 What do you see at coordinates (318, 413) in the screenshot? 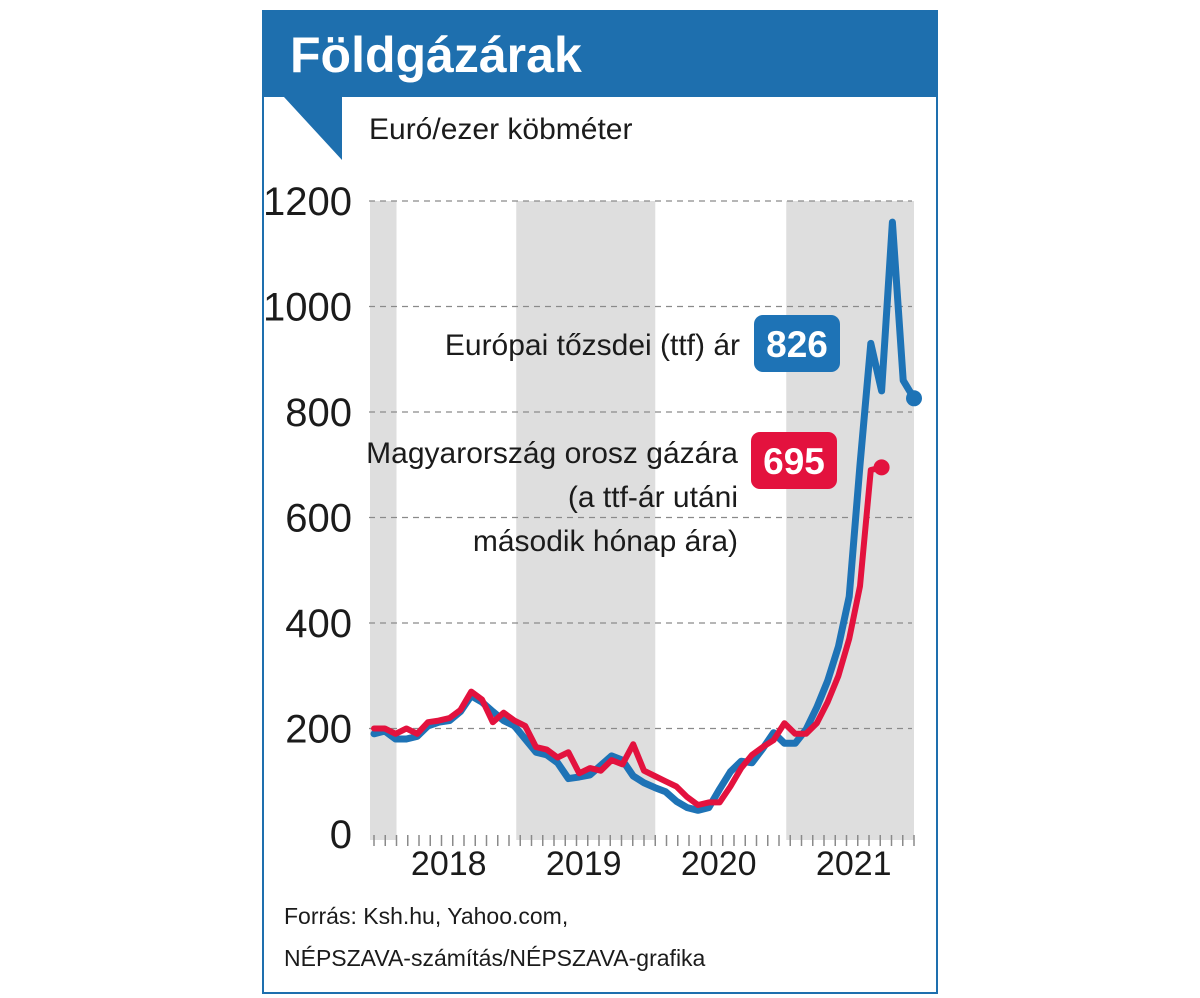
I see `y-tick-label: 800` at bounding box center [318, 413].